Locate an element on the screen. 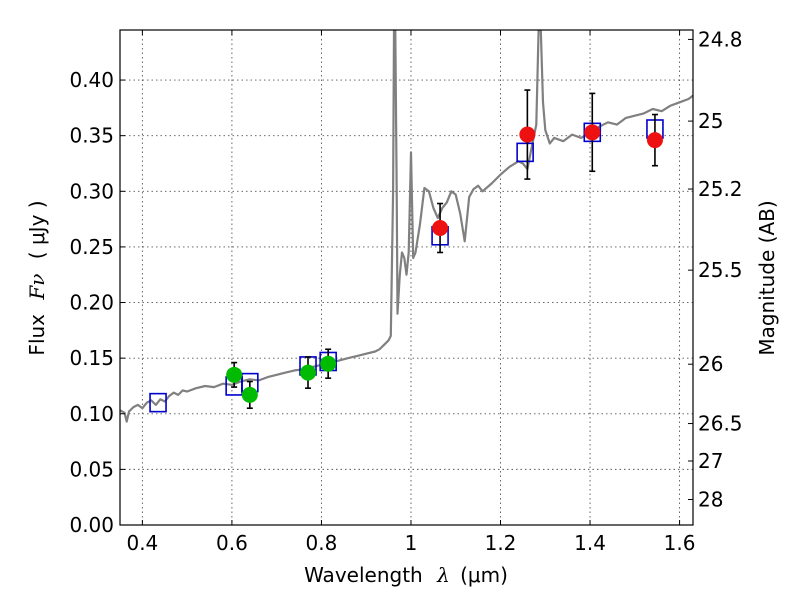 The height and width of the screenshot is (600, 800). x-axis-label: Wavelength λ (μm) is located at coordinates (406, 575).